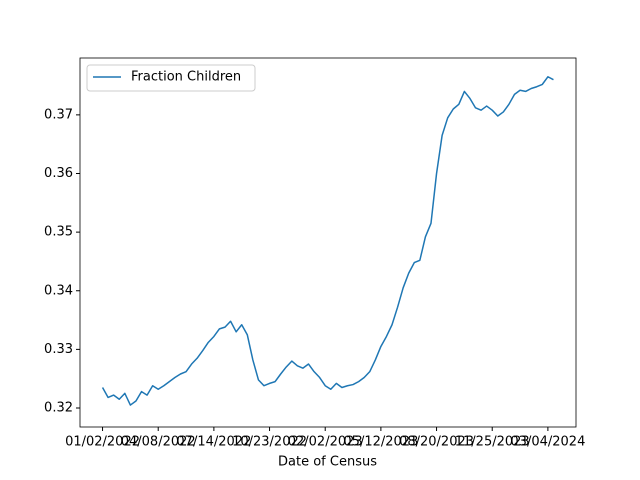 Image resolution: width=640 pixels, height=480 pixels. I want to click on y-tick-label: 0.33, so click(58, 349).